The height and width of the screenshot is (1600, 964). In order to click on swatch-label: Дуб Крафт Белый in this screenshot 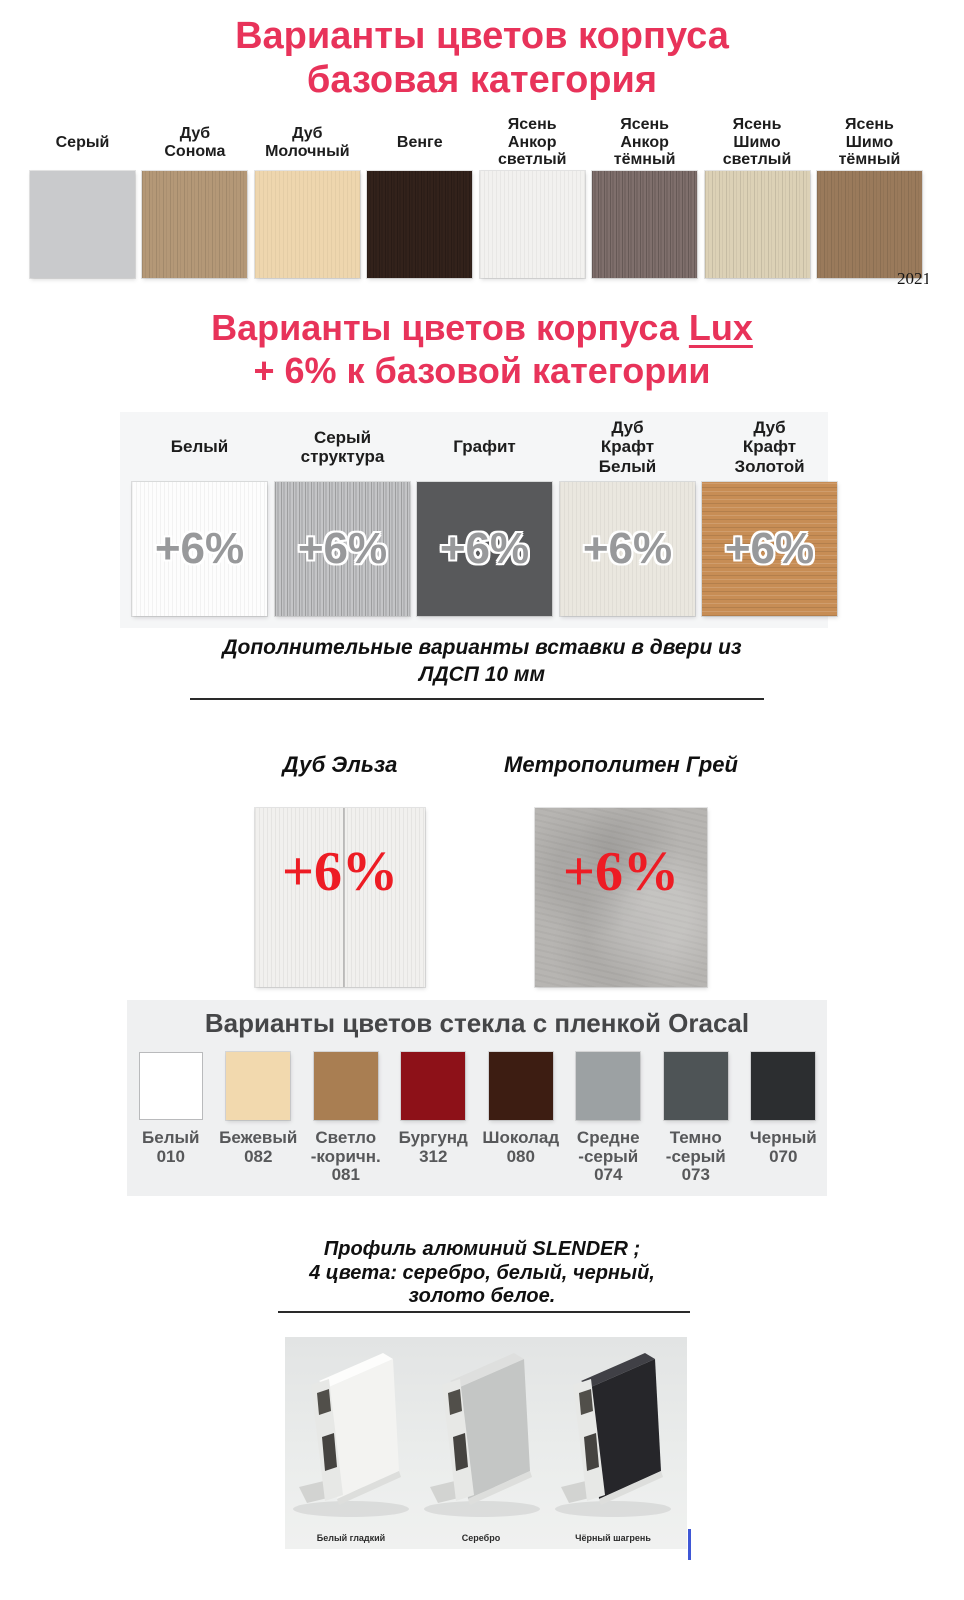, I will do `click(627, 447)`.